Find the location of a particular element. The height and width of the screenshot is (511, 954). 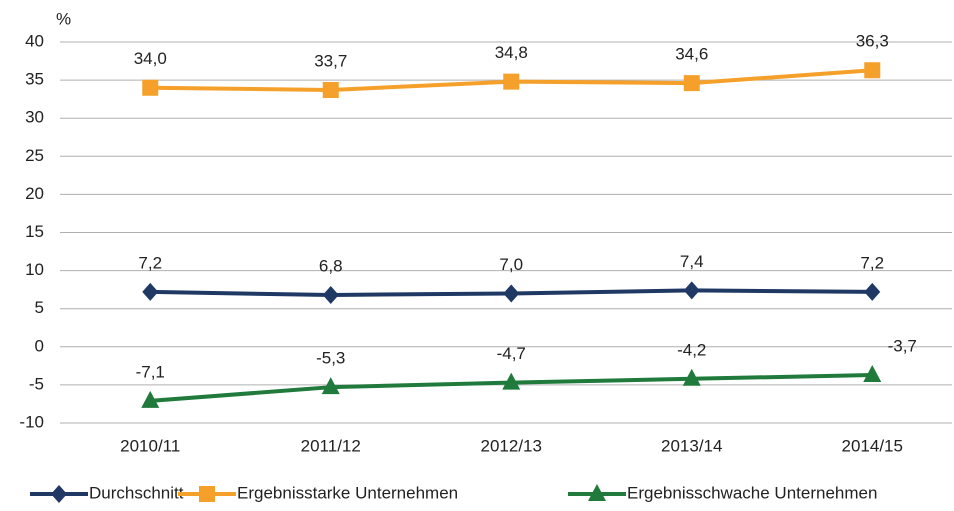

data-label: 7,4 is located at coordinates (692, 261).